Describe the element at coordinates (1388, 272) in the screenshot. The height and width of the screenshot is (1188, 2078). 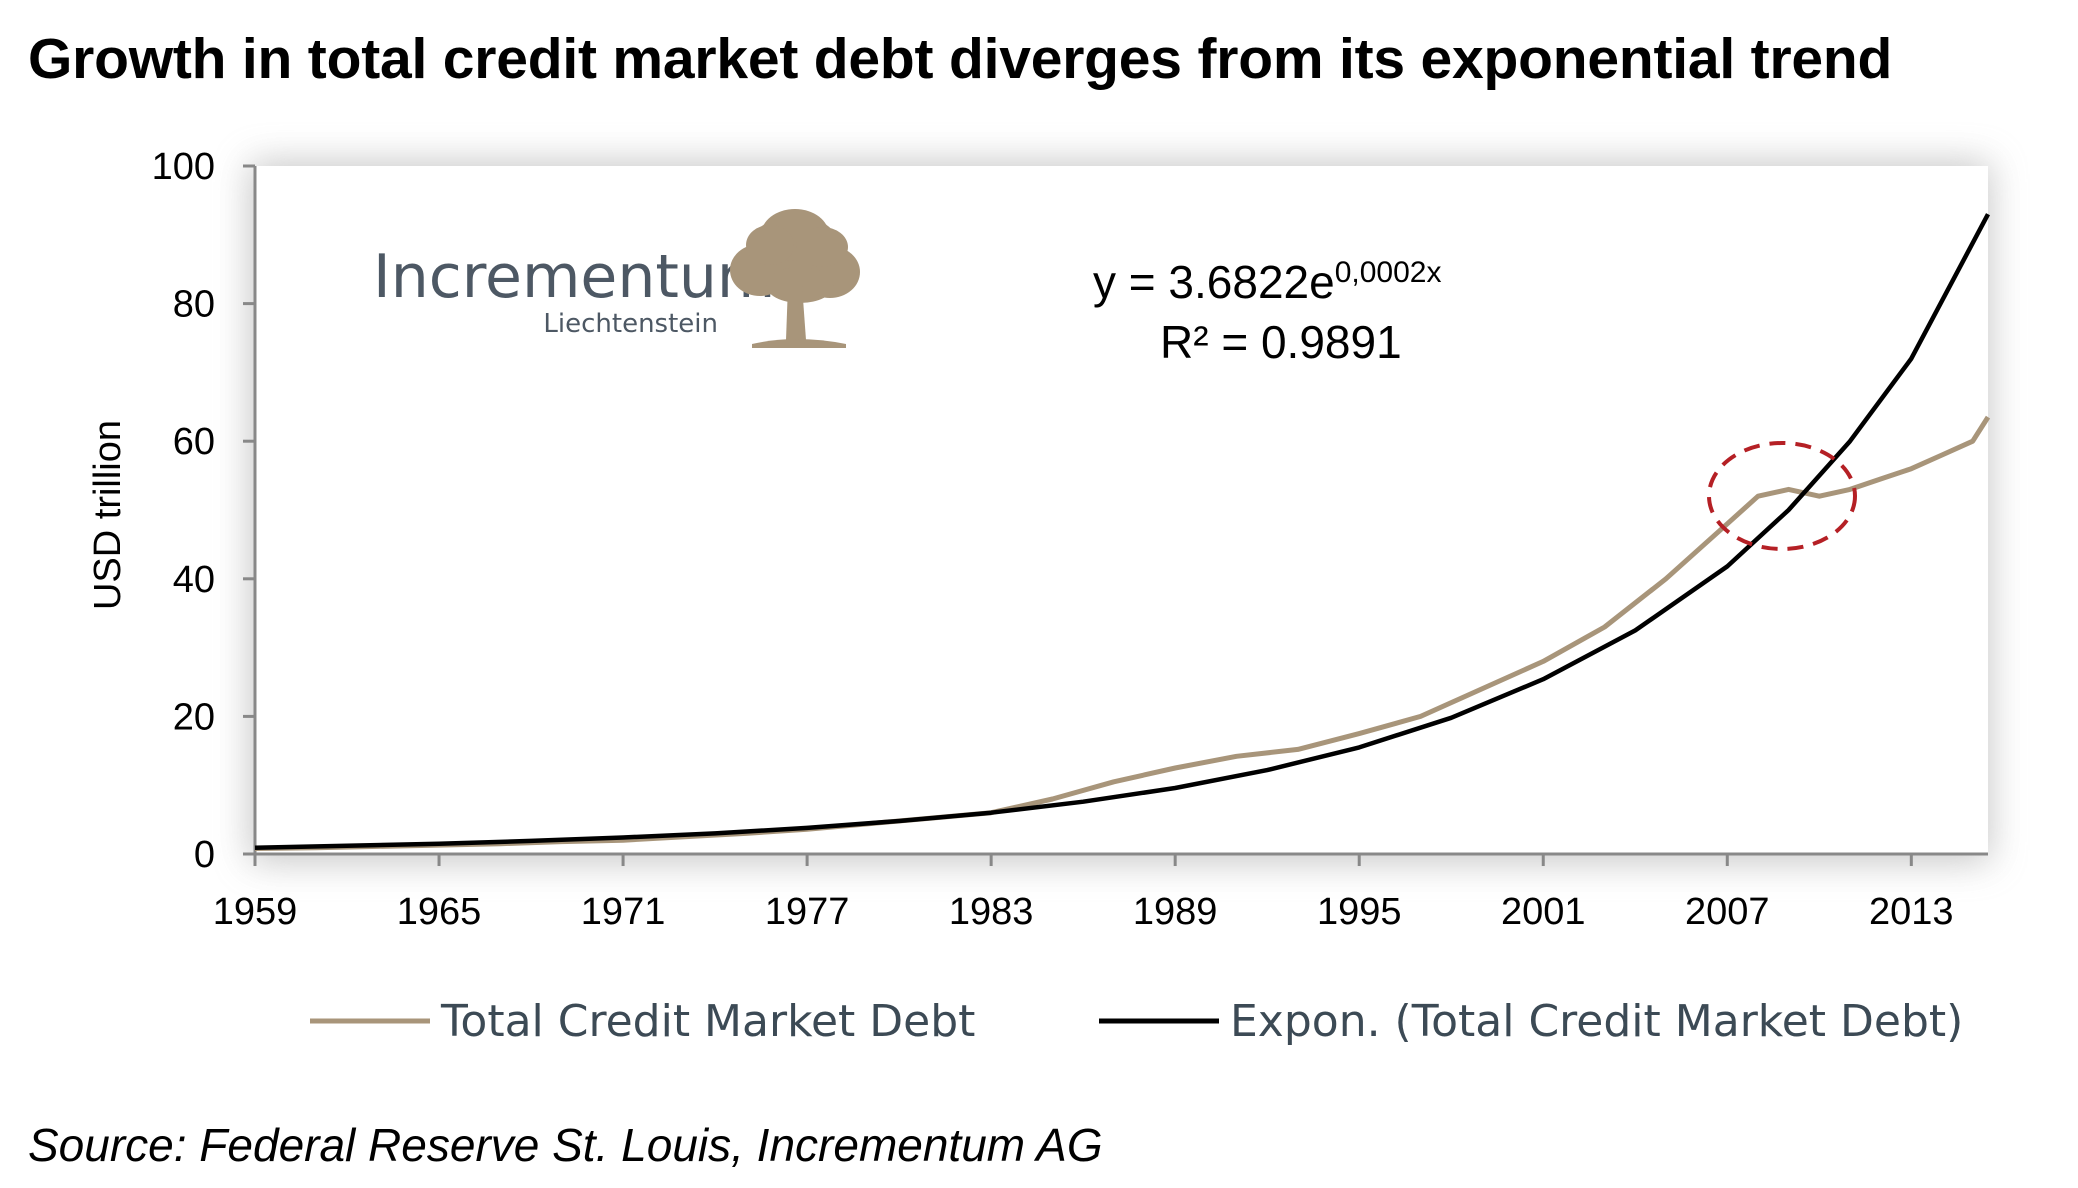
I see `equation-exponent: 0,0002x` at that location.